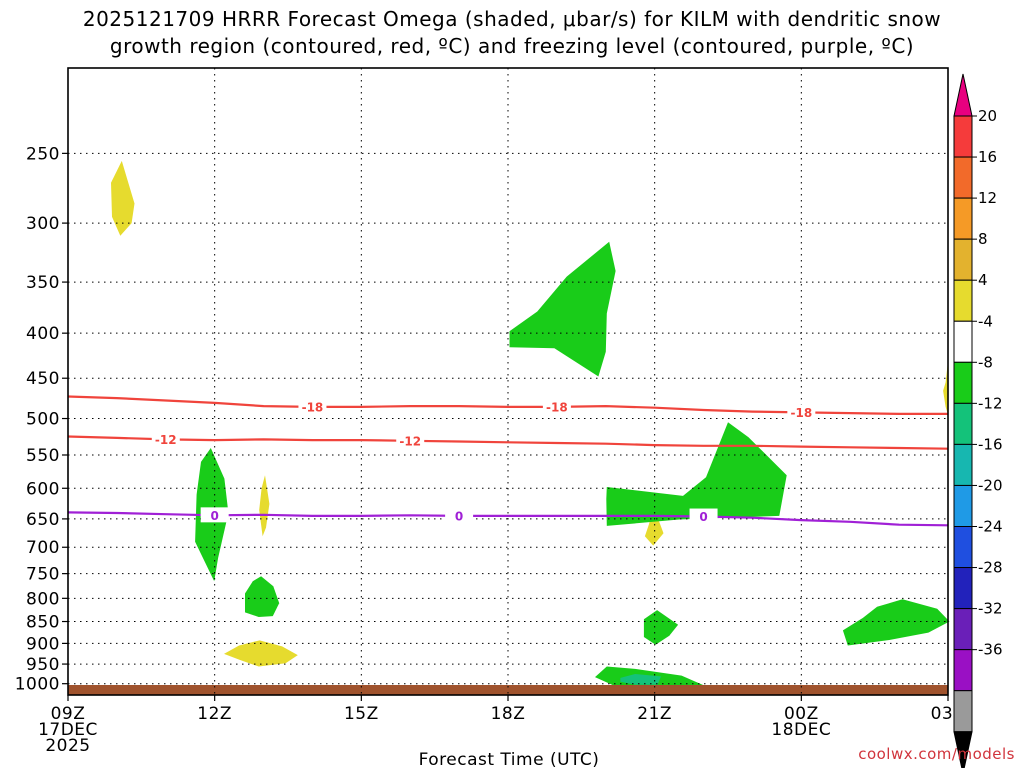  What do you see at coordinates (43, 379) in the screenshot?
I see `y-tick-label-450: 450` at bounding box center [43, 379].